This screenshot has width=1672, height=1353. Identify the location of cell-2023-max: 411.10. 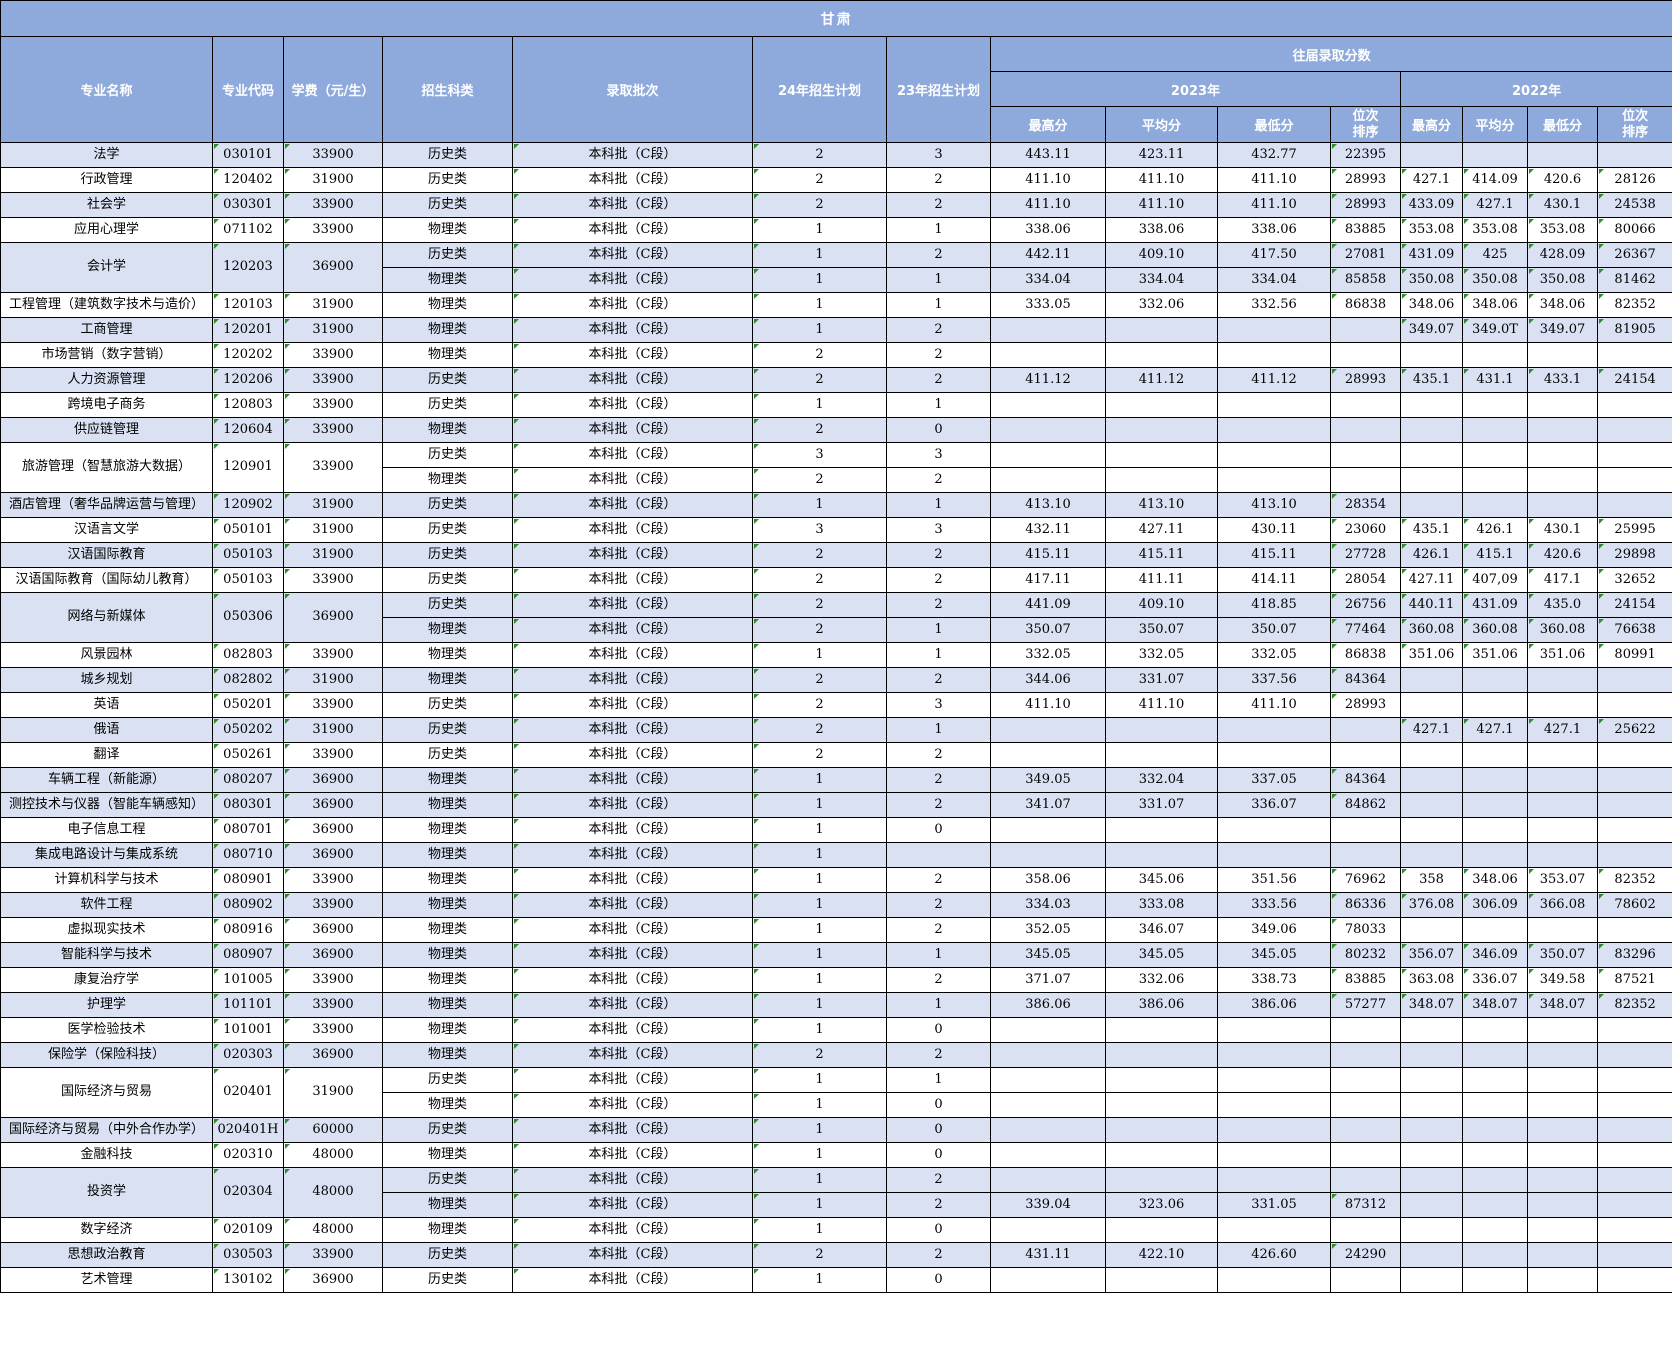
(1048, 705).